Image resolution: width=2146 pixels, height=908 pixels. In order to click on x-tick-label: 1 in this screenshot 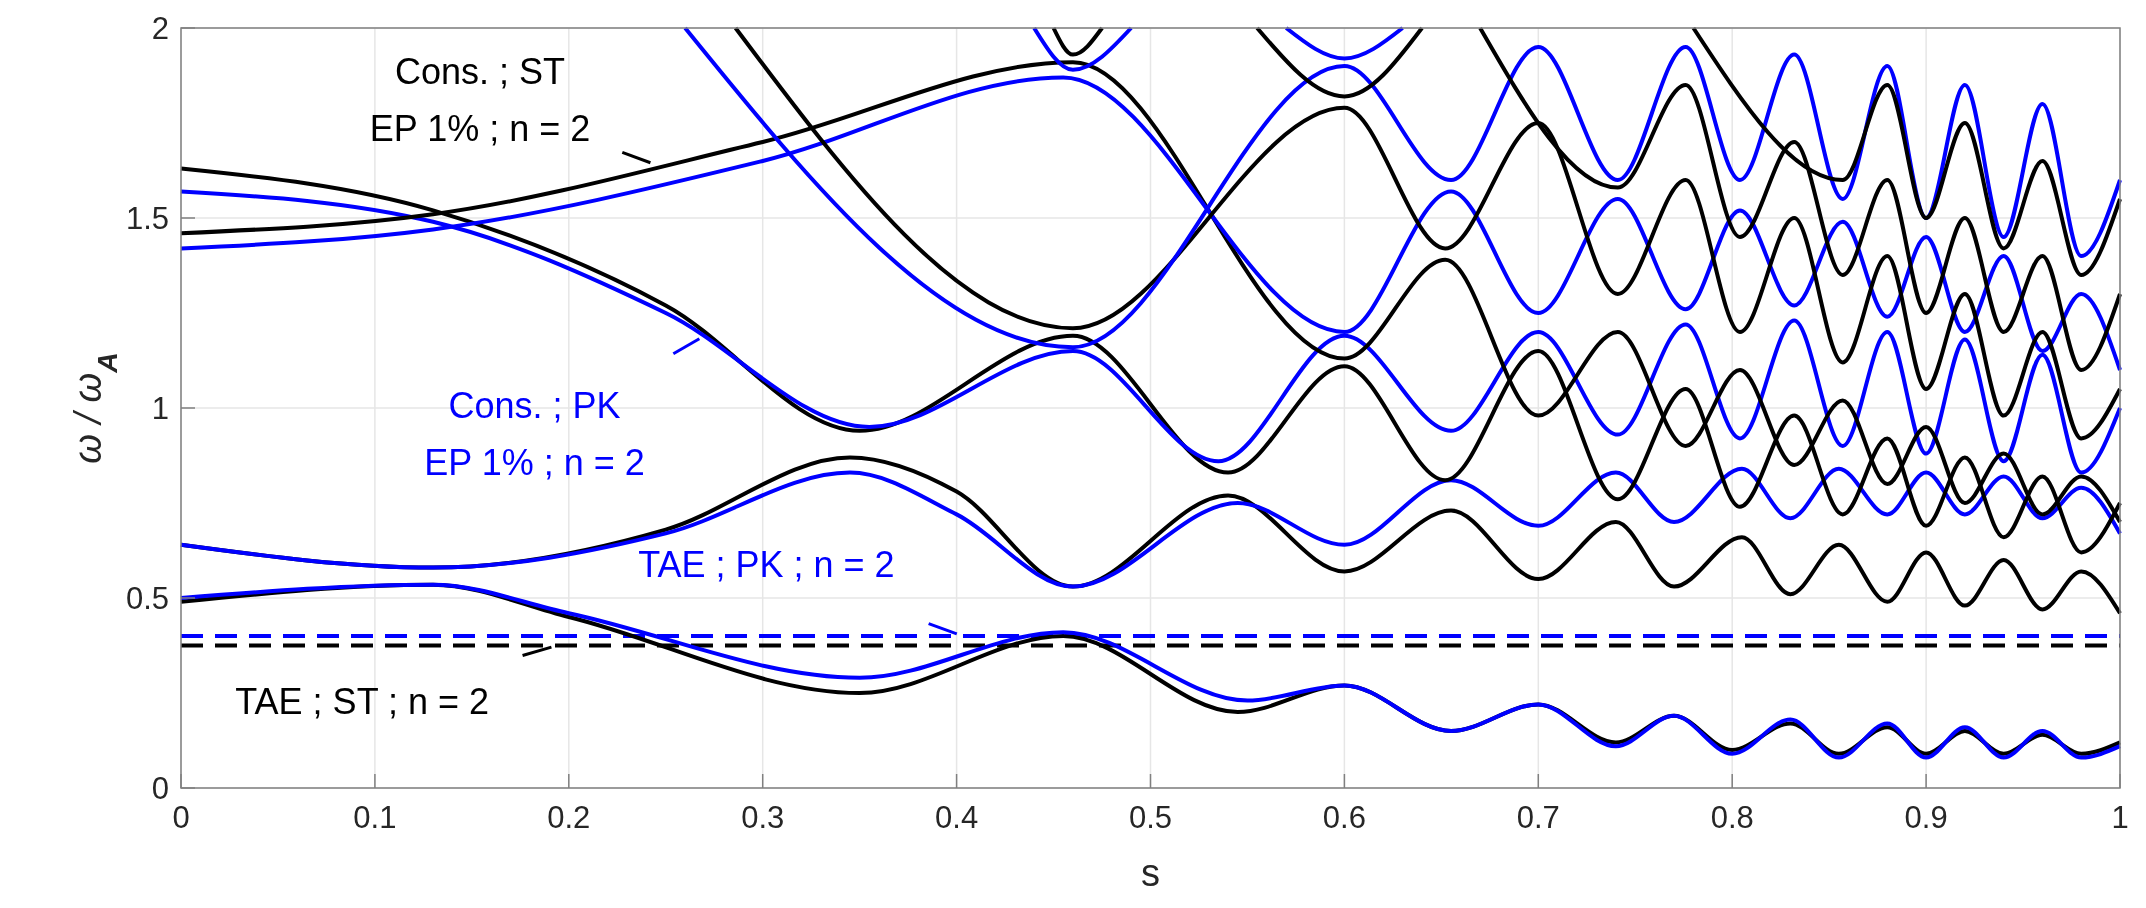, I will do `click(2120, 817)`.